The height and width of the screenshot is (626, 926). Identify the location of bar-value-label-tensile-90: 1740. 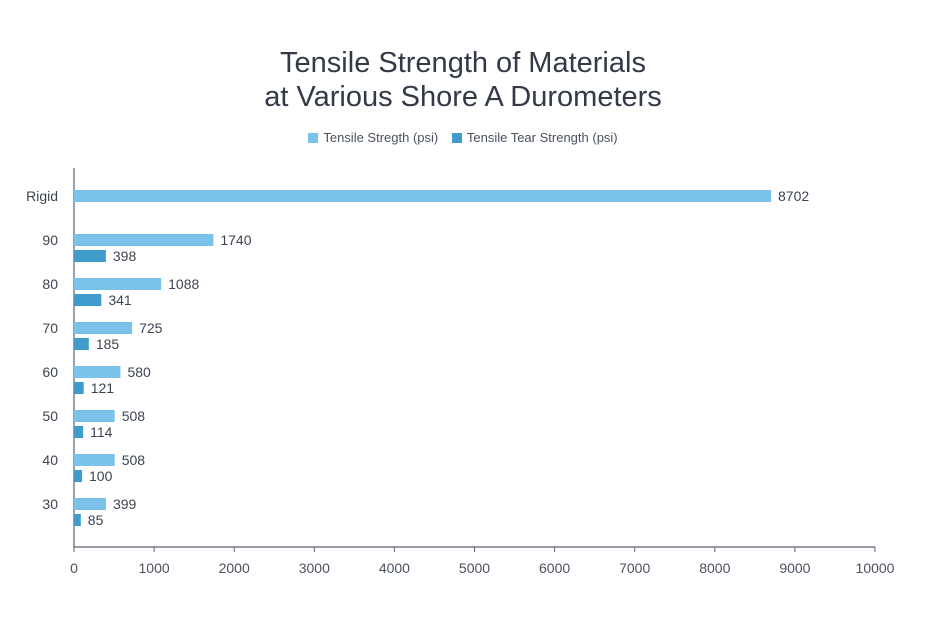
(235, 240).